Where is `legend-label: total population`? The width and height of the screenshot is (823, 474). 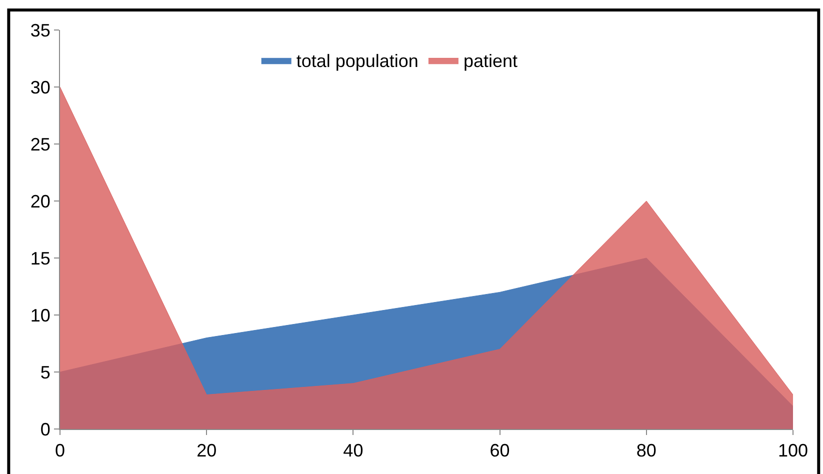 legend-label: total population is located at coordinates (357, 61).